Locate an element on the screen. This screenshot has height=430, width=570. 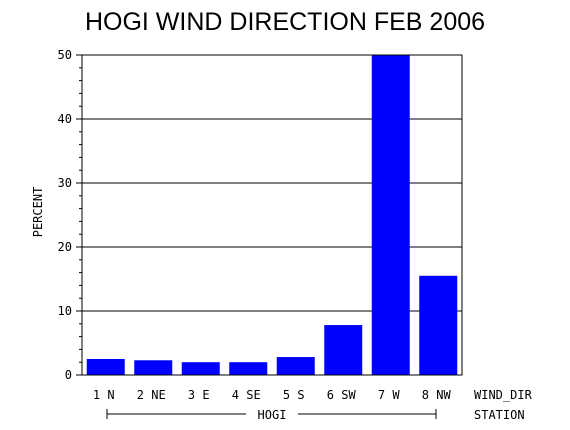
x-tick-label: 3 E is located at coordinates (199, 395).